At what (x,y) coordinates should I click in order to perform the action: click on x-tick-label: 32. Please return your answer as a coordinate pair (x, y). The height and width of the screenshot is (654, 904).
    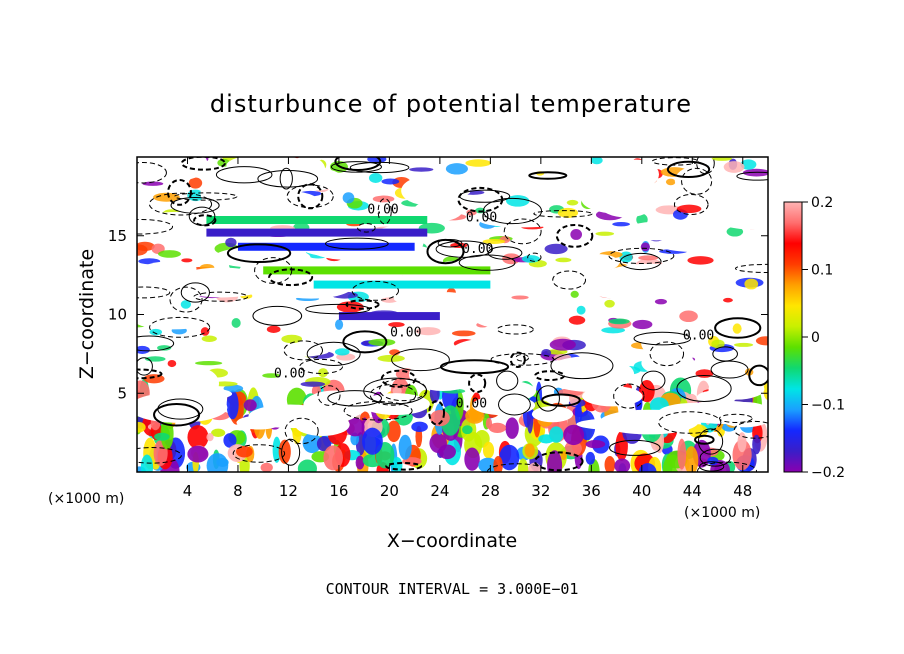
    Looking at the image, I should click on (540, 491).